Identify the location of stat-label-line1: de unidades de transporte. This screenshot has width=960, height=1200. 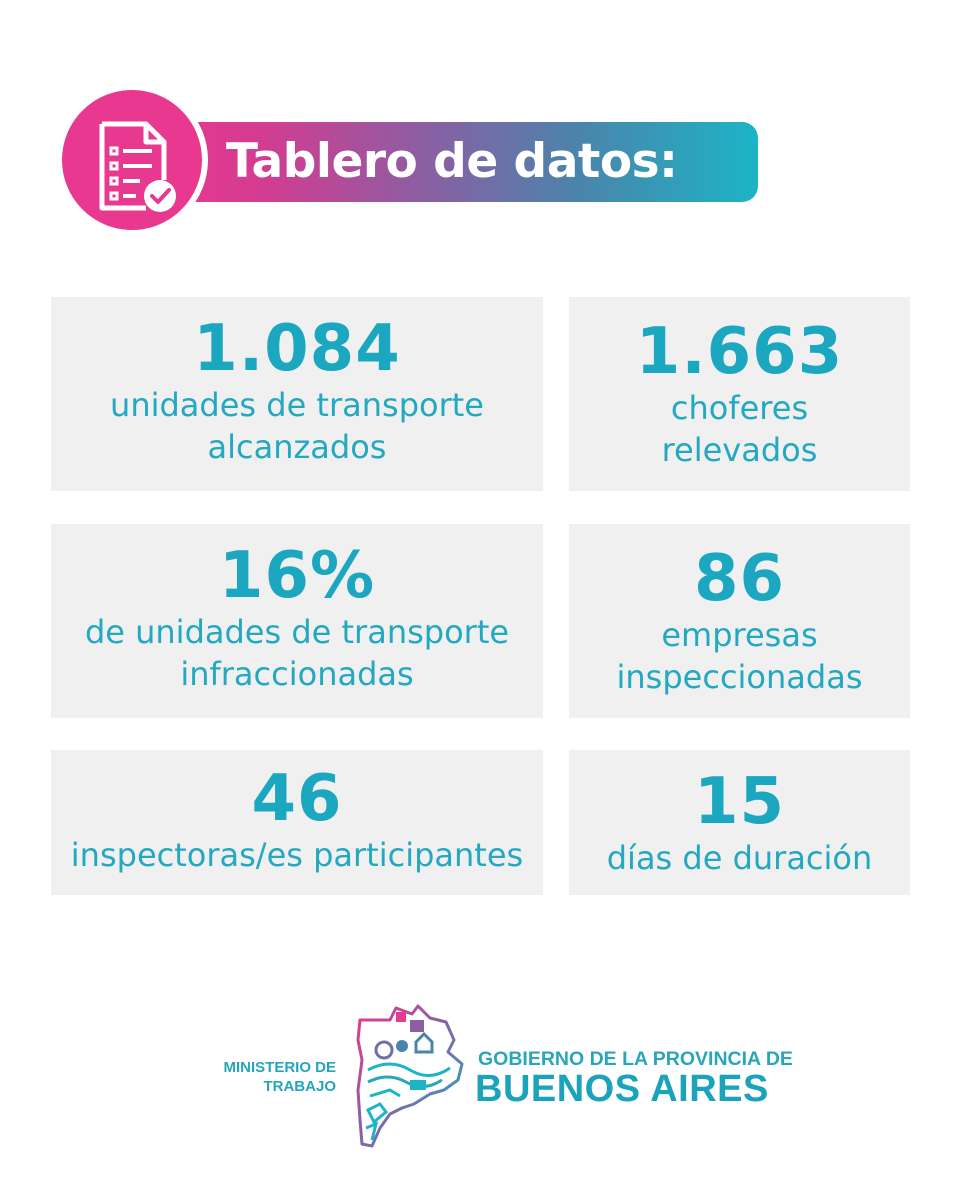
(297, 632).